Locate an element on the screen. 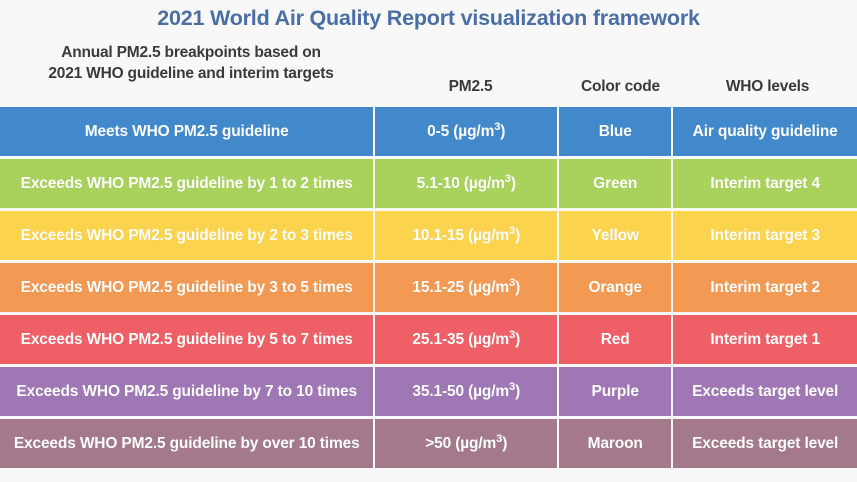  cell-pm25: >50 (µg/m3) is located at coordinates (466, 443).